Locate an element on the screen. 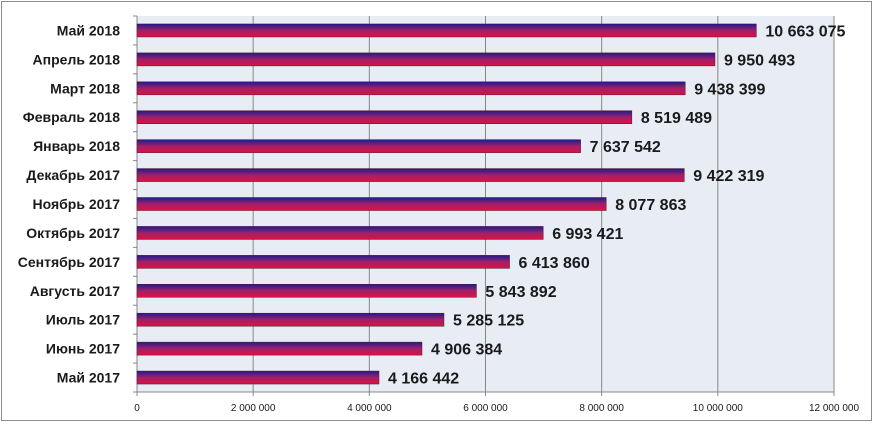  value-label: 4 906 384 is located at coordinates (466, 350).